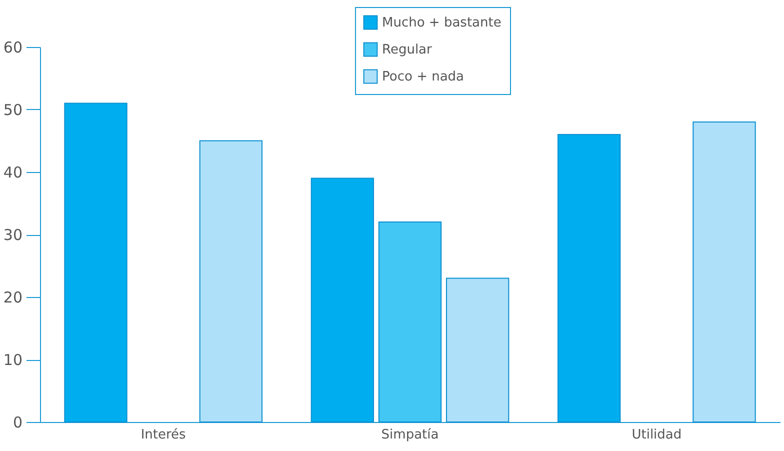 This screenshot has width=784, height=451. Describe the element at coordinates (12, 47) in the screenshot. I see `y-tick-label: 60` at that location.